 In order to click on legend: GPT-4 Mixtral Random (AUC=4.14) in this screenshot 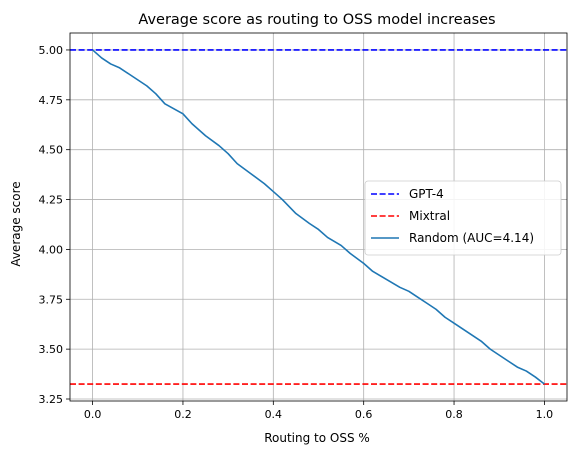, I will do `click(463, 218)`.